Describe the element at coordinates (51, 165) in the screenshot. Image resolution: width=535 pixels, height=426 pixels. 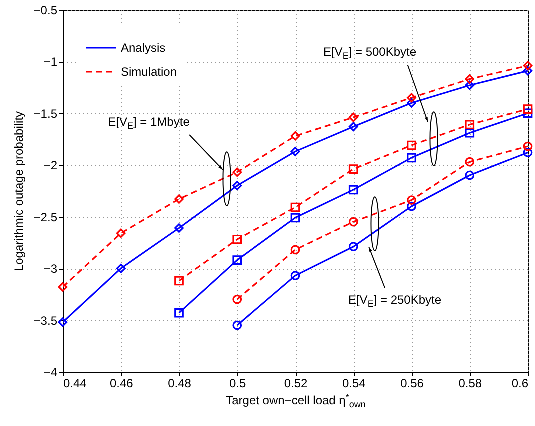
I see `y-tick-label: −2` at that location.